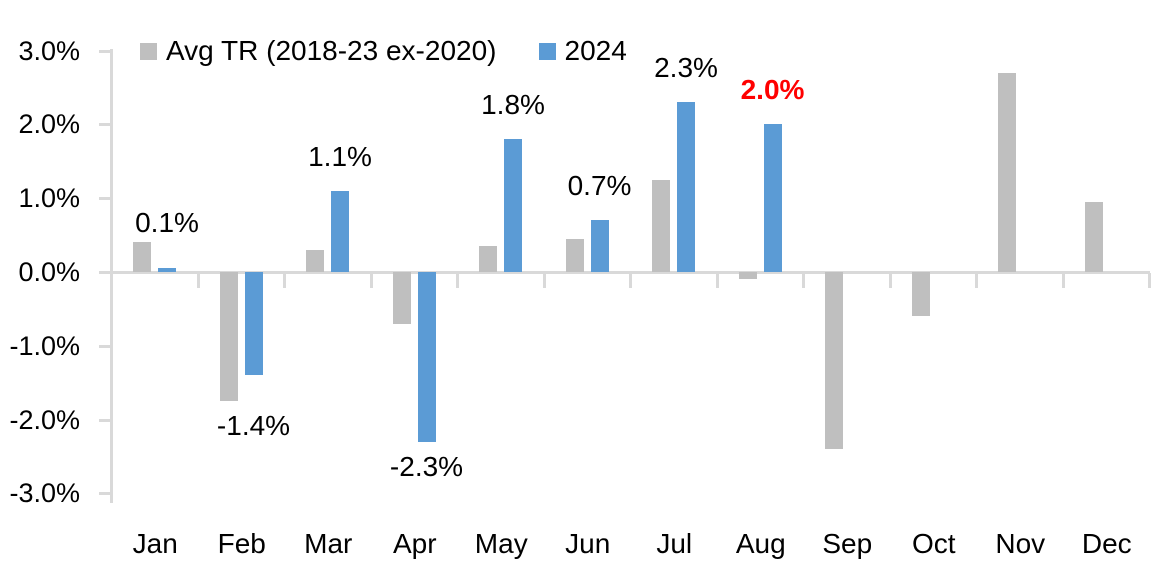 The image size is (1152, 570). Describe the element at coordinates (1106, 543) in the screenshot. I see `x-tick-label: Dec` at that location.